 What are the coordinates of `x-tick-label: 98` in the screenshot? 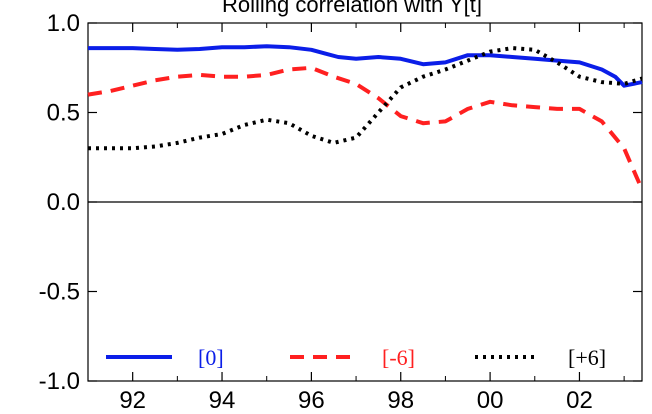 It's located at (400, 400).